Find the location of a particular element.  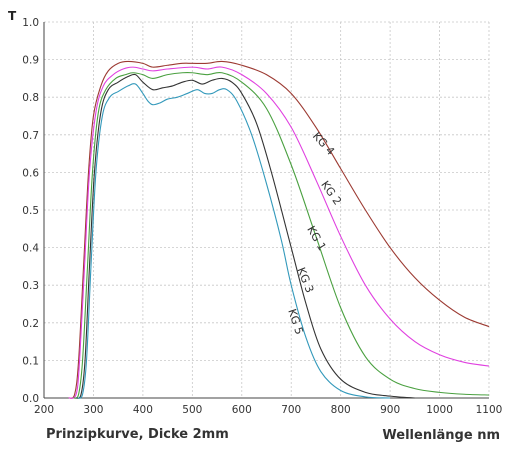

y-tick-label: 0.7 is located at coordinates (30, 136).